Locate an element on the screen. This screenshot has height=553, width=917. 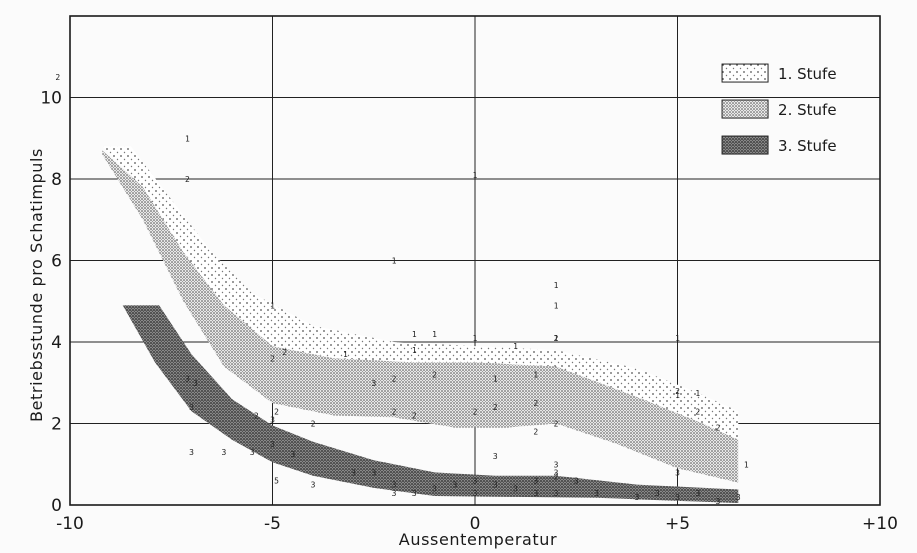
x-tick-label: +5 is located at coordinates (677, 524).